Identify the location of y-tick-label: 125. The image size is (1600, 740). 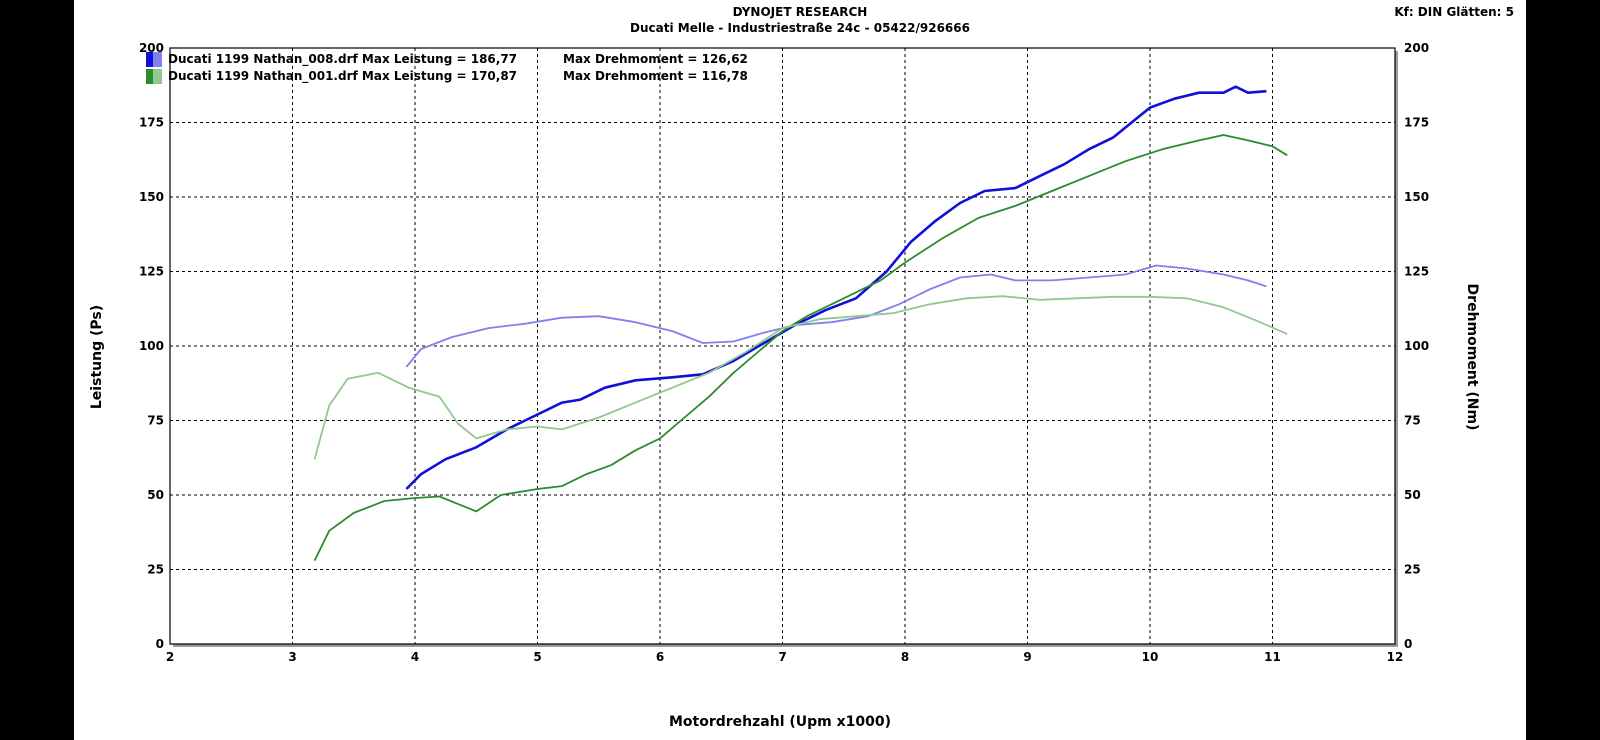
(151, 272).